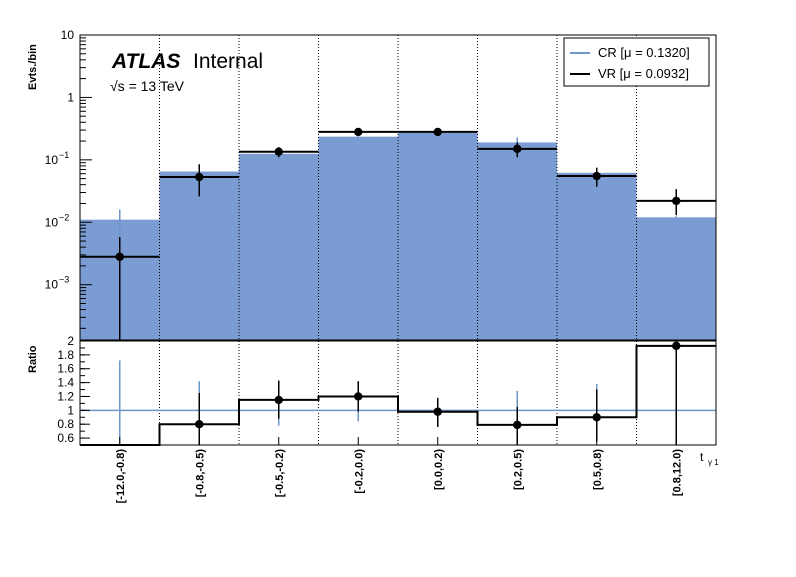  Describe the element at coordinates (70, 97) in the screenshot. I see `y-tick-label-top-1: 1` at that location.